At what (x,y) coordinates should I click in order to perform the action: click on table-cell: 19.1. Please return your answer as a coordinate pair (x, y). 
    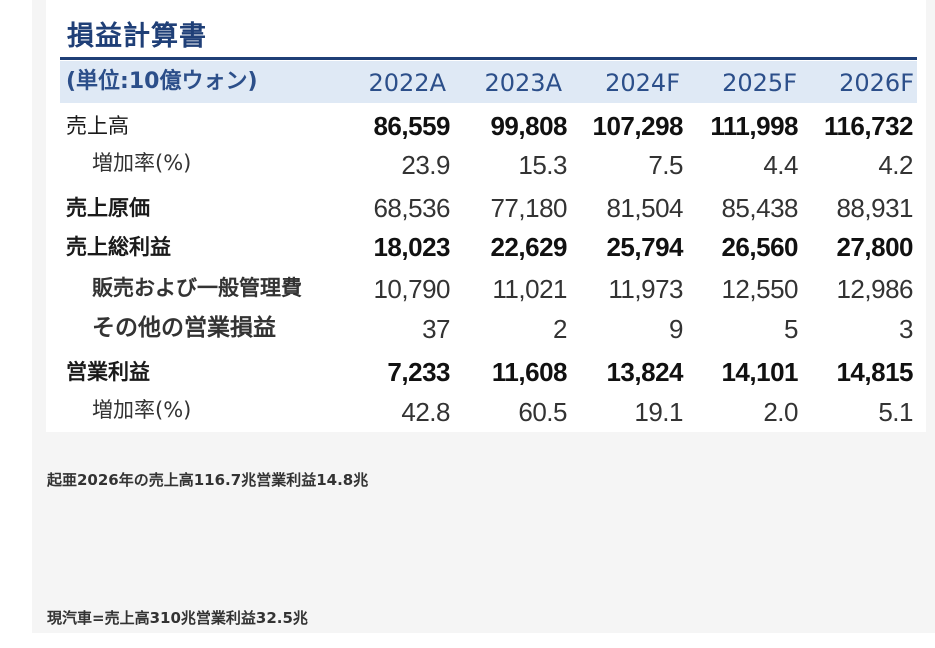
    Looking at the image, I should click on (658, 412).